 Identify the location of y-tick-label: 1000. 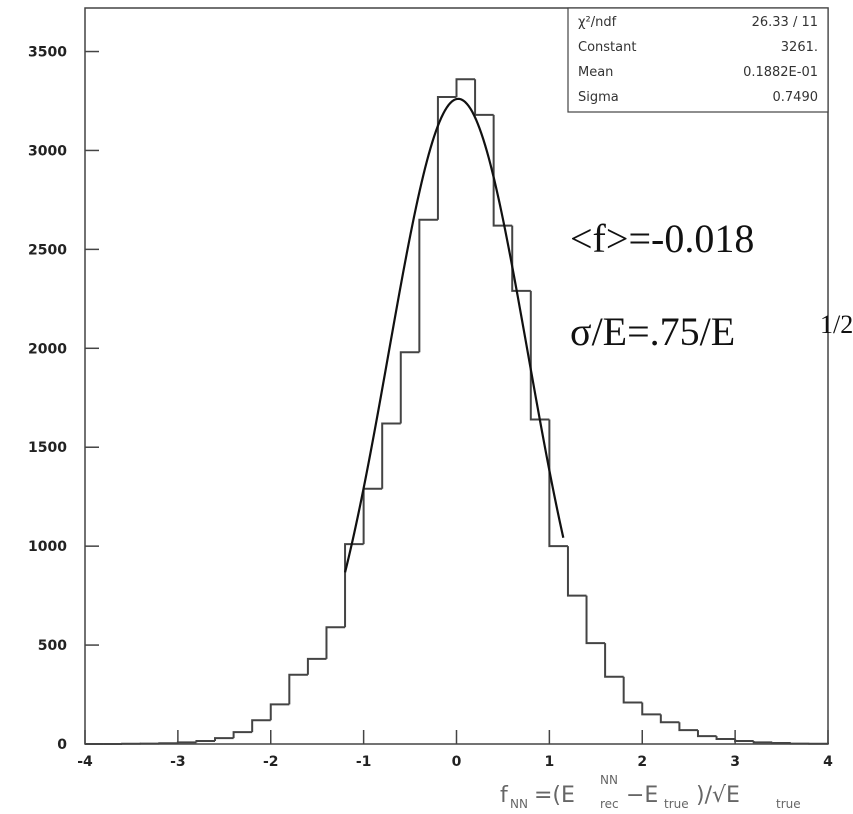
(47, 547).